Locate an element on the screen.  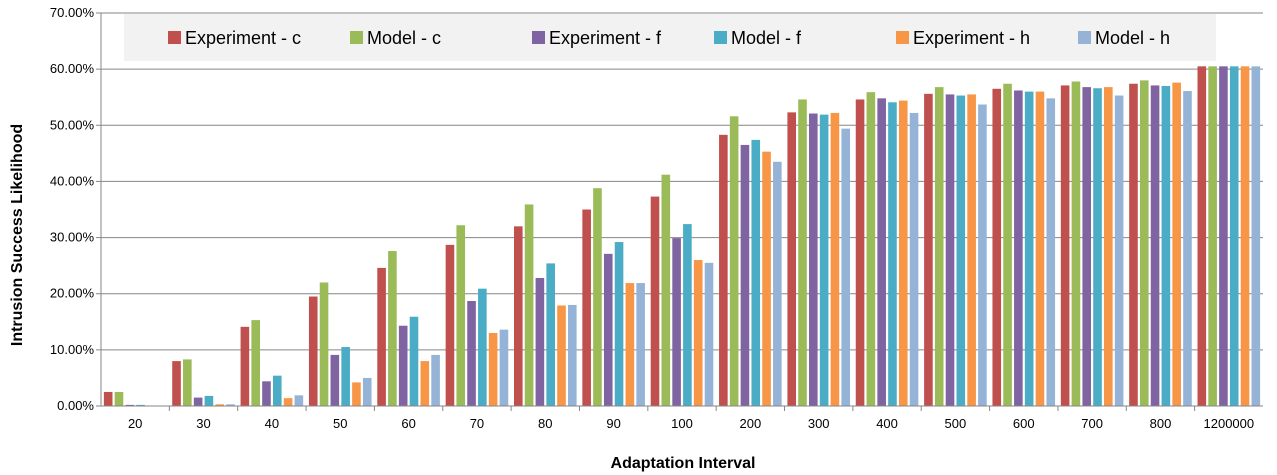
x-tick-label: 20 is located at coordinates (135, 423).